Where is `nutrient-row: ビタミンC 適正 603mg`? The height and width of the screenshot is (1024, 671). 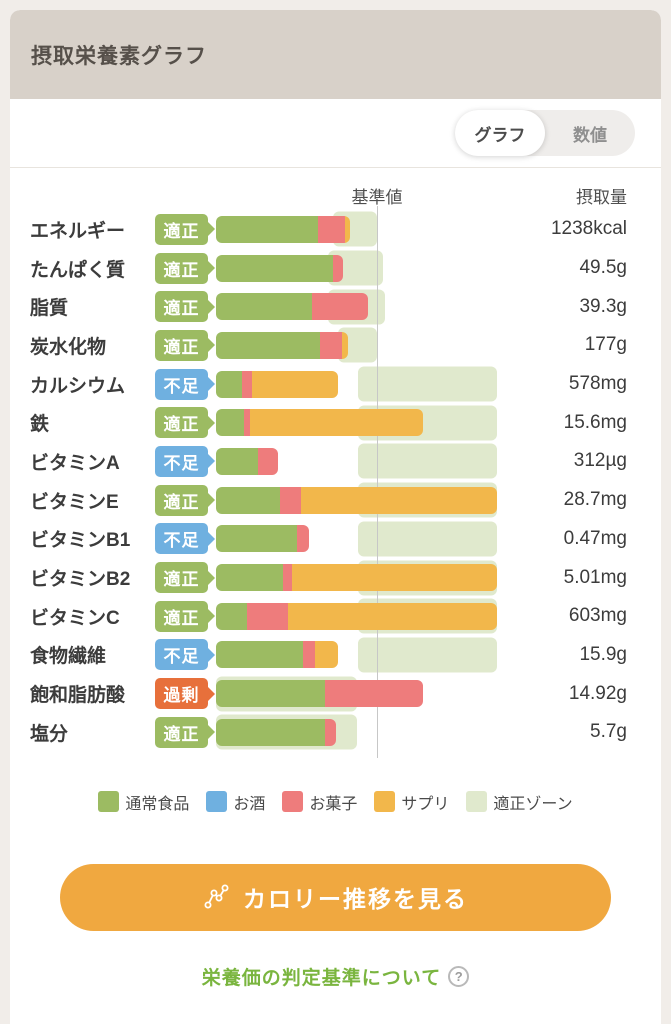
nutrient-row: ビタミンC 適正 603mg is located at coordinates (335, 616).